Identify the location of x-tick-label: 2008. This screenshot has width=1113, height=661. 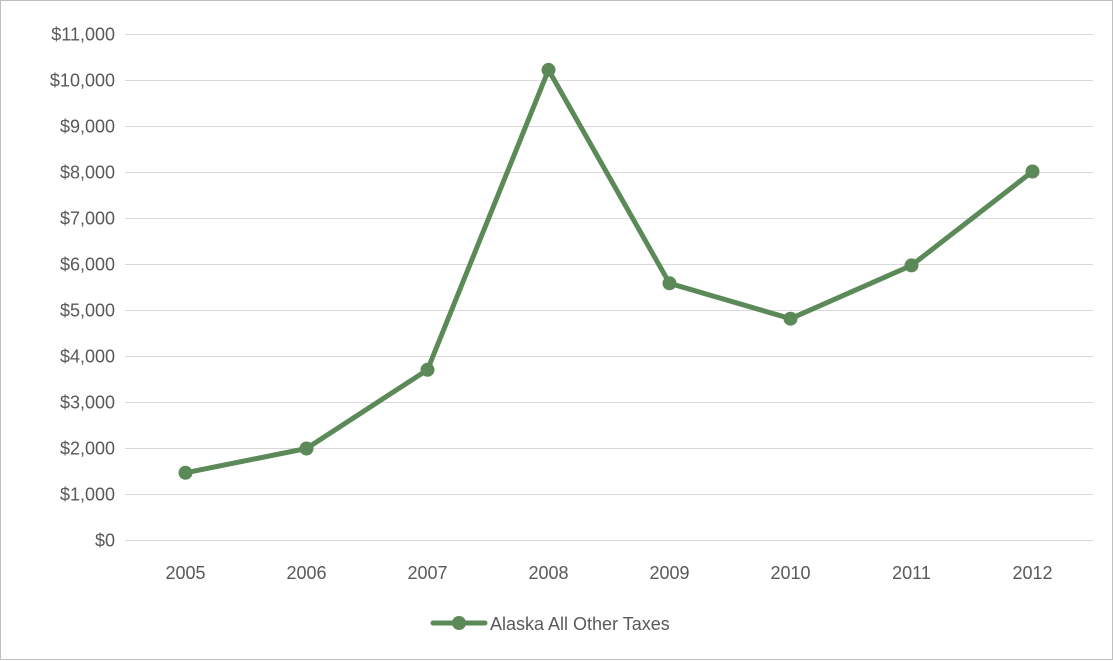
(548, 573).